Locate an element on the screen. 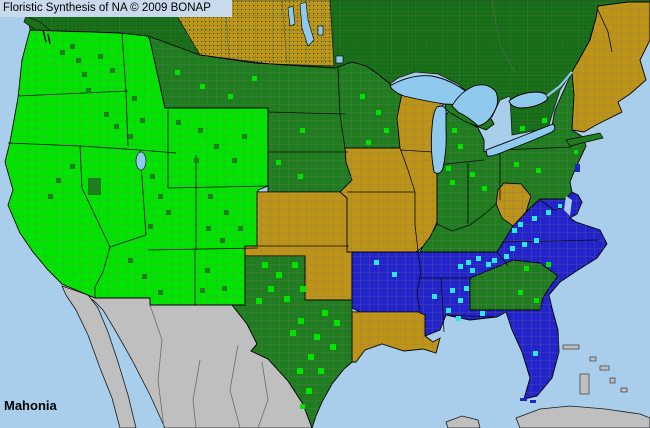 The height and width of the screenshot is (428, 650). manitoba-lakes is located at coordinates (315, 32).